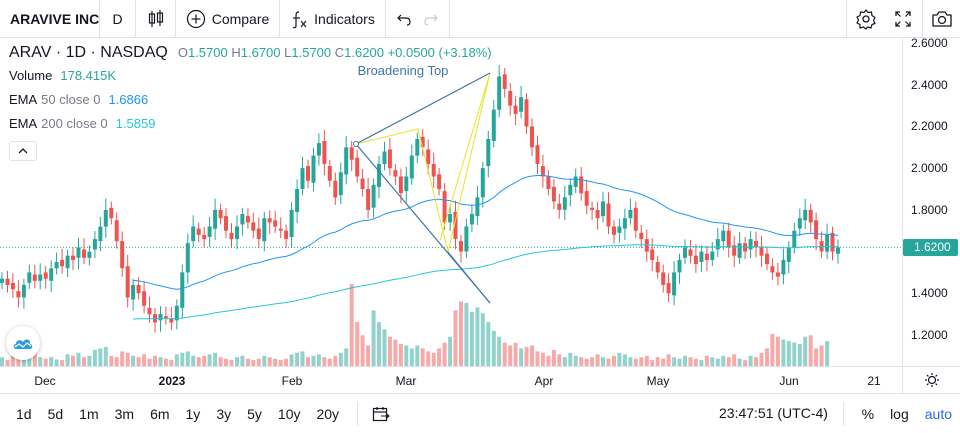 The width and height of the screenshot is (960, 433). I want to click on snapshot-button, so click(941, 19).